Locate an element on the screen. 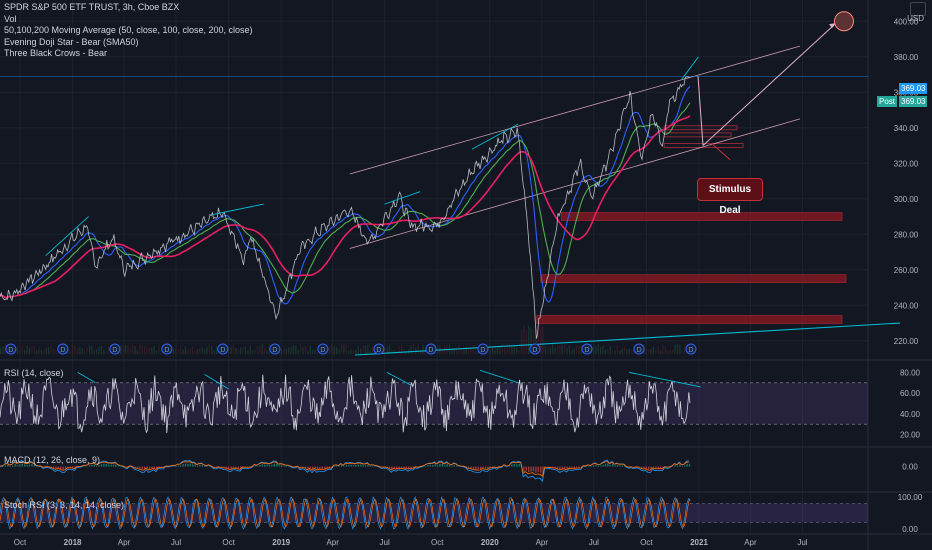  macd-title: MACD (12, 26, close, 9) is located at coordinates (52, 460).